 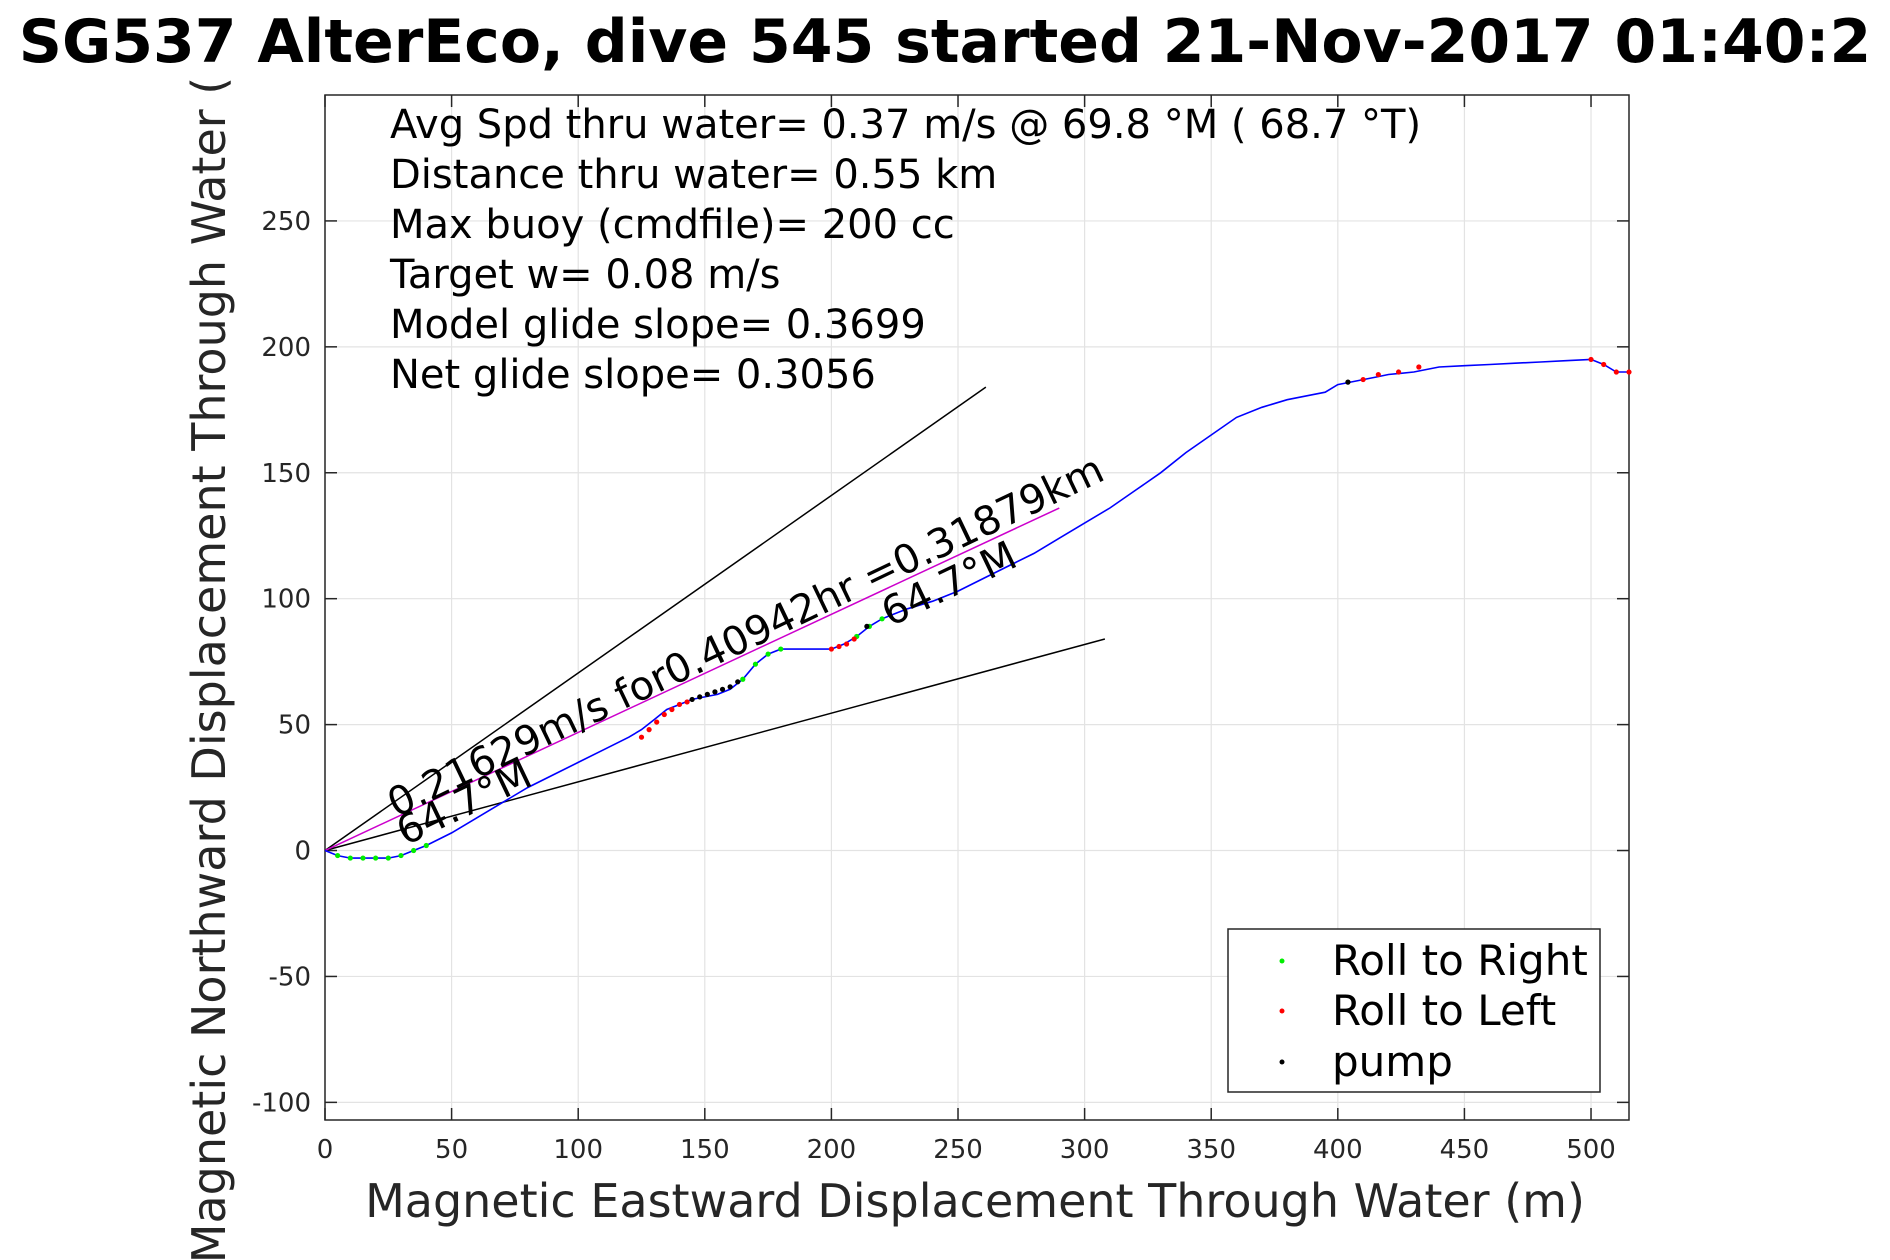 I want to click on info-distance: Distance thru water= 0.55 km, so click(x=693, y=175).